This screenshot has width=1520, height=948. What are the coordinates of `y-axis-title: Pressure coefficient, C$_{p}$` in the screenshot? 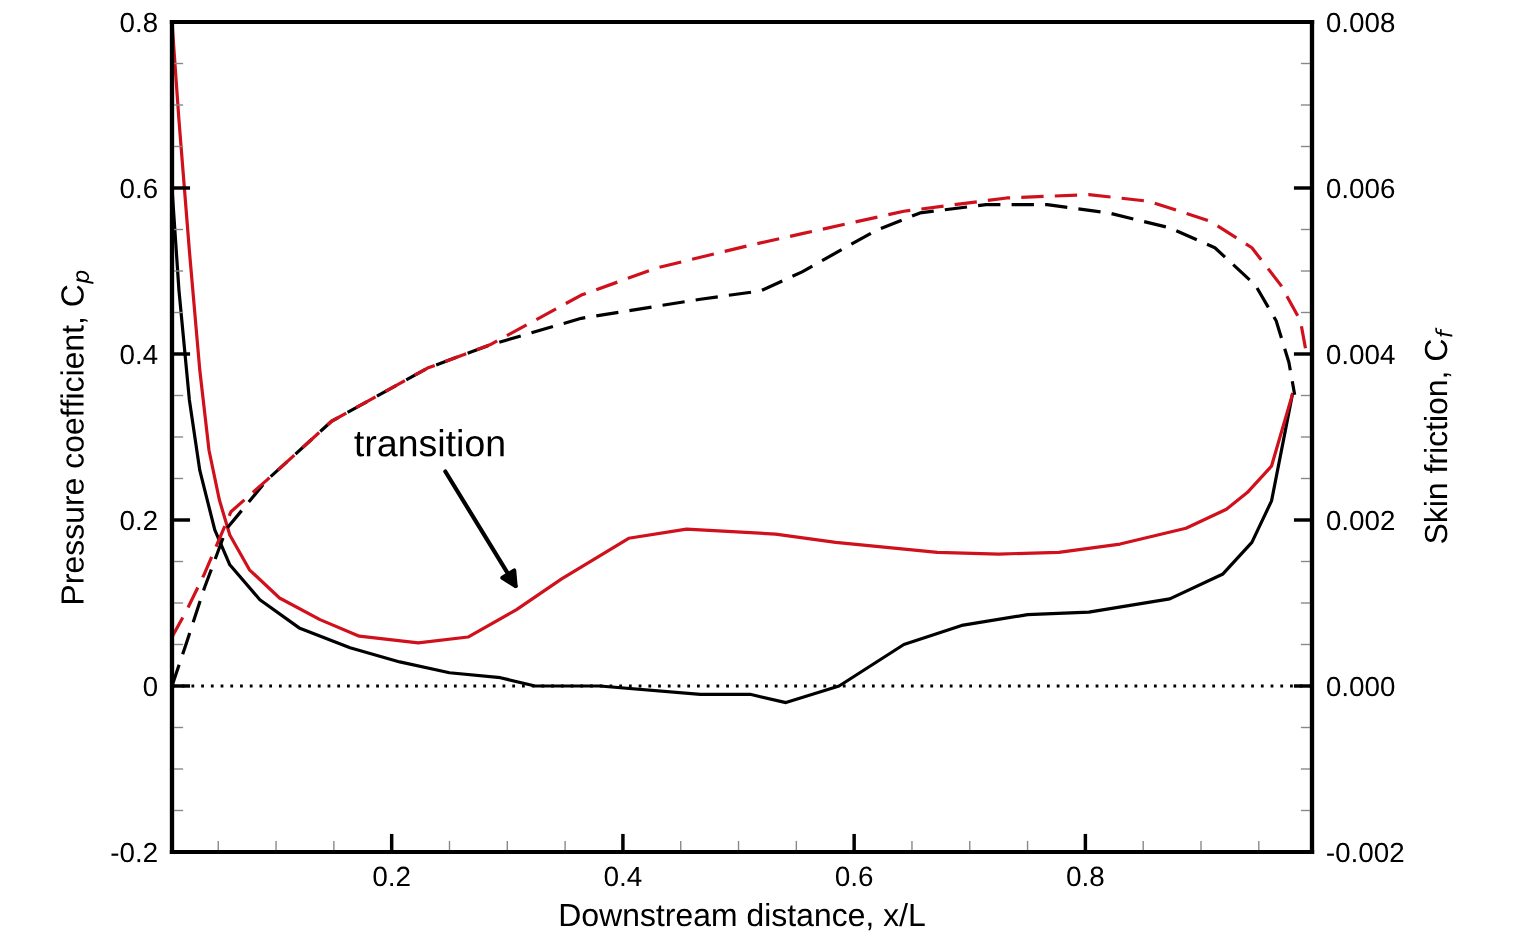 It's located at (77, 436).